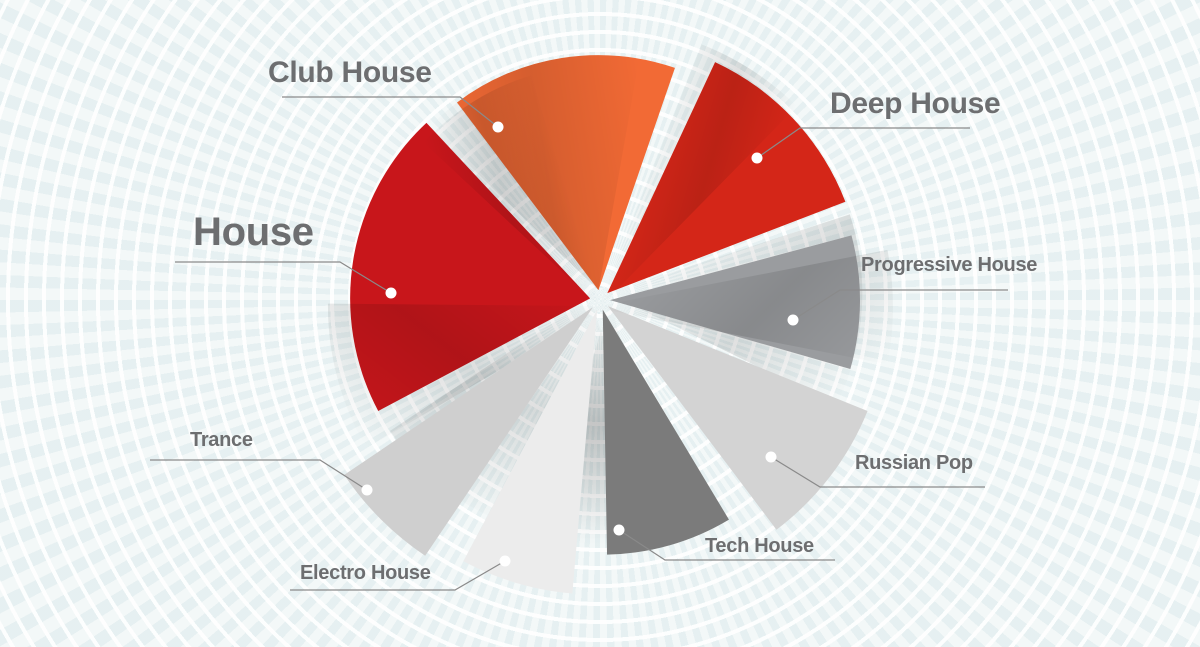  What do you see at coordinates (221, 440) in the screenshot?
I see `label-trance: Trance` at bounding box center [221, 440].